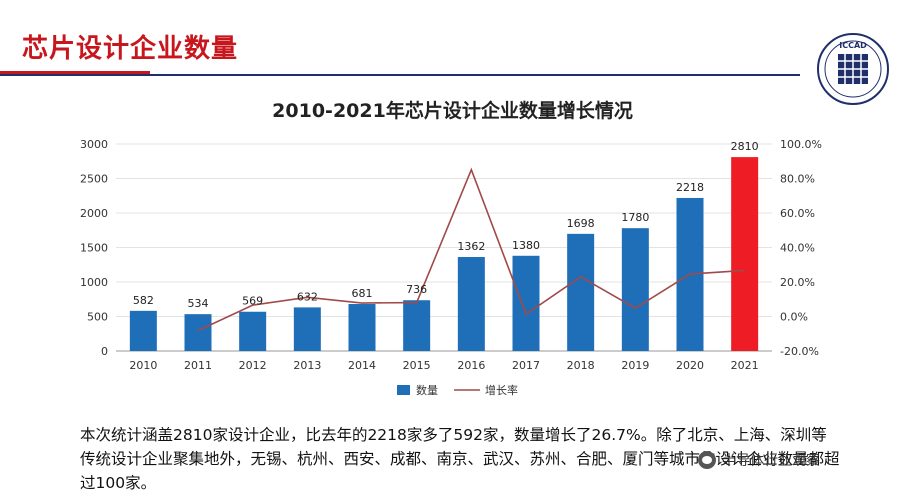 The image size is (905, 502). What do you see at coordinates (457, 390) in the screenshot?
I see `chart-legend: 数量 增长率` at bounding box center [457, 390].